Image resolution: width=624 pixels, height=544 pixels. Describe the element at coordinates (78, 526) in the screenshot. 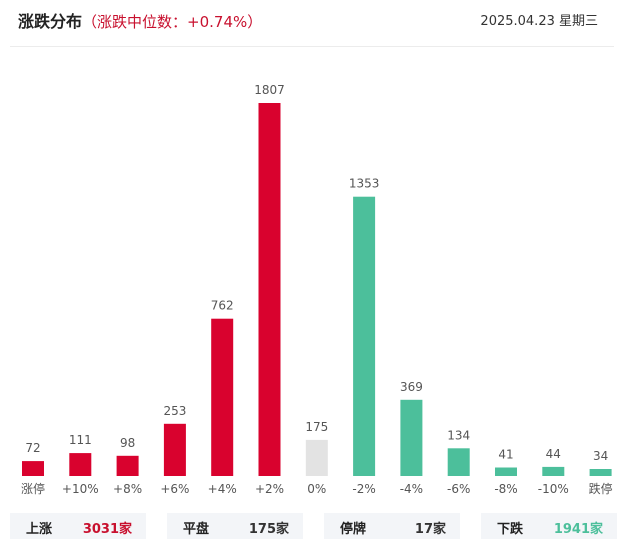

I see `summary-up: 上涨 3031家` at that location.